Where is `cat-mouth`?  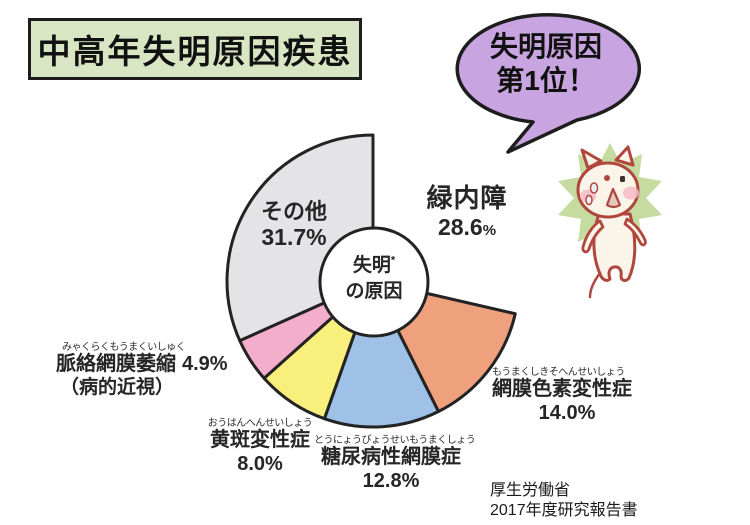 cat-mouth is located at coordinates (613, 198).